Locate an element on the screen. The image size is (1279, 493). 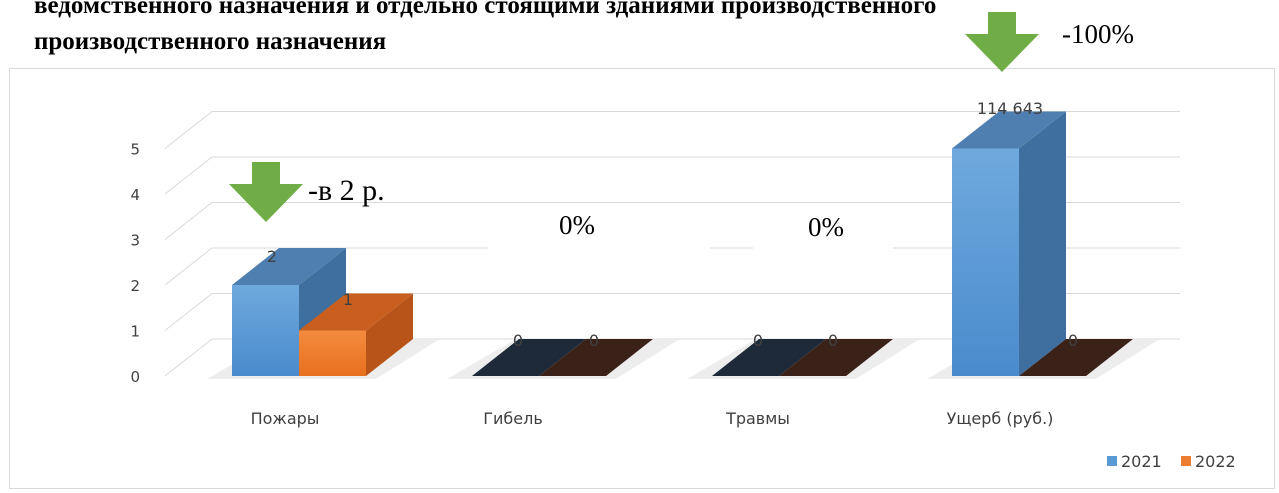
y-tick-label: 2 is located at coordinates (135, 286).